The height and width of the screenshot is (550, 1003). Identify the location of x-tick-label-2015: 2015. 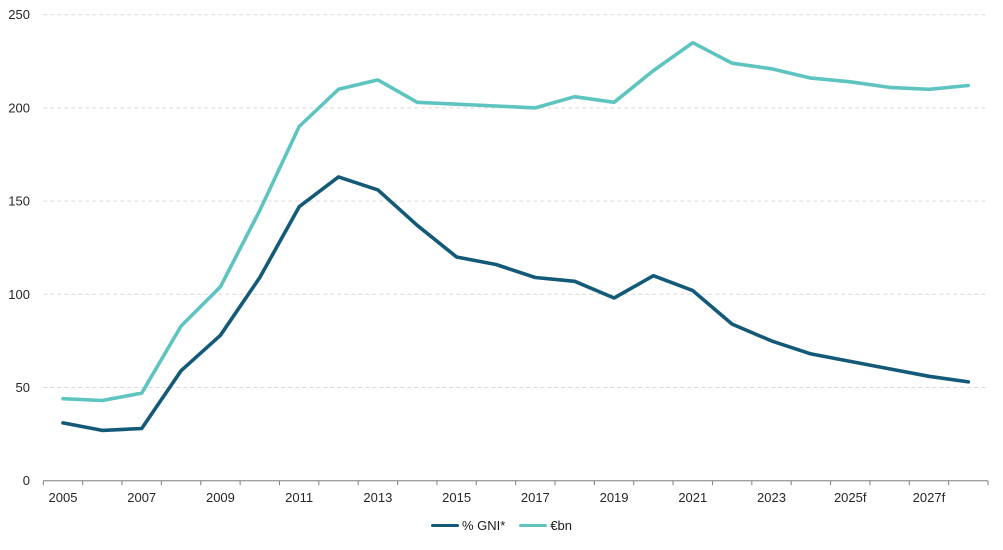
(456, 497).